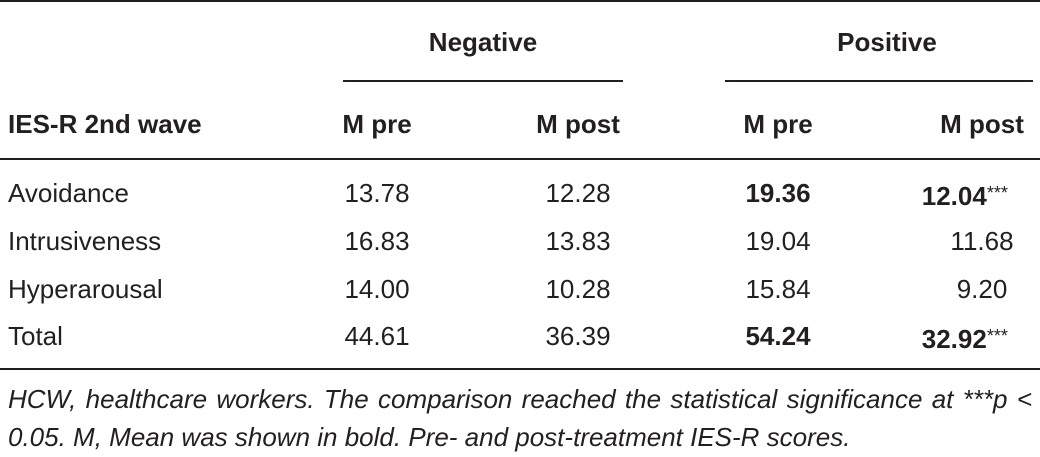 Image resolution: width=1040 pixels, height=457 pixels. I want to click on cell: 54.24, so click(777, 336).